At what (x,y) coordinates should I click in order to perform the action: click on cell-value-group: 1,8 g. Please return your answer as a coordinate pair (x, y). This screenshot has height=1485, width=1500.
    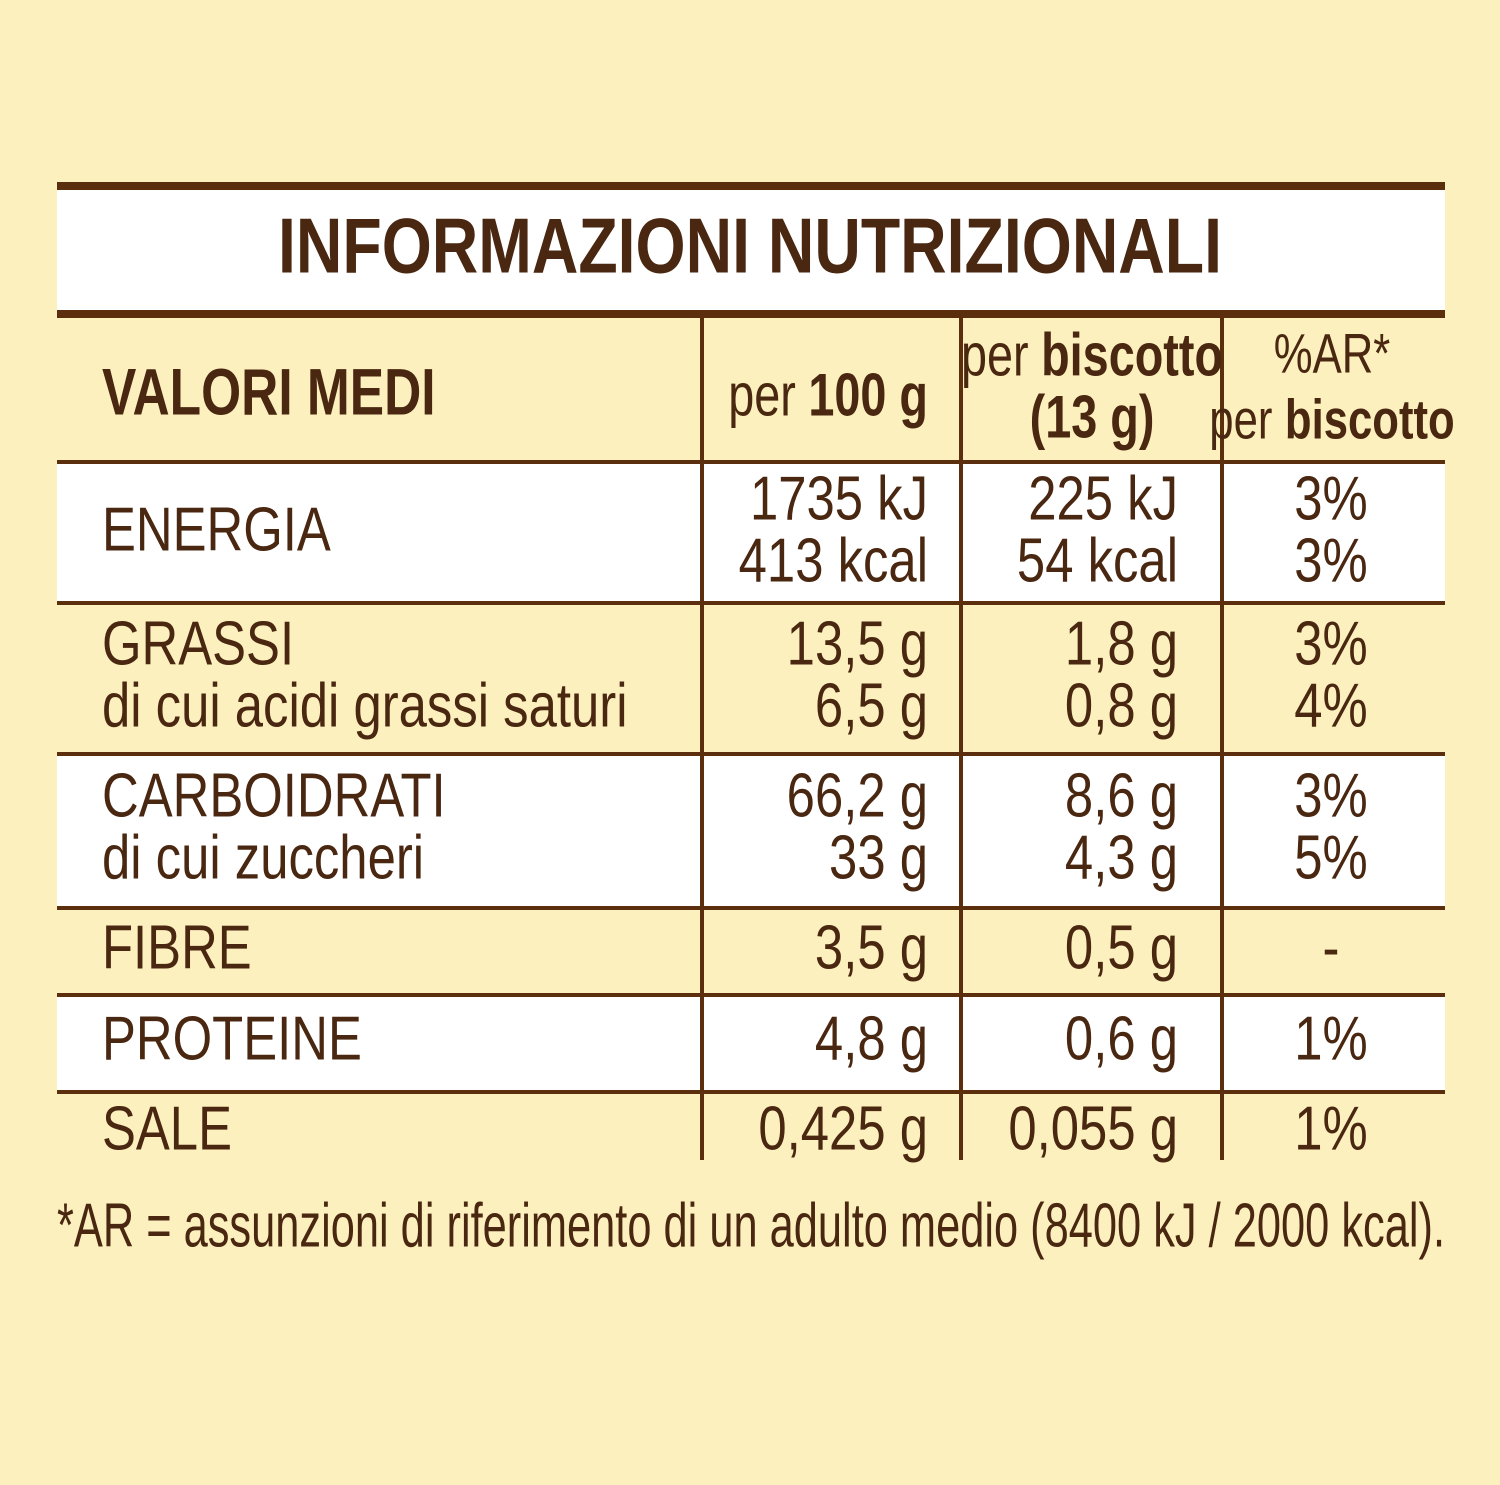
    Looking at the image, I should click on (1121, 644).